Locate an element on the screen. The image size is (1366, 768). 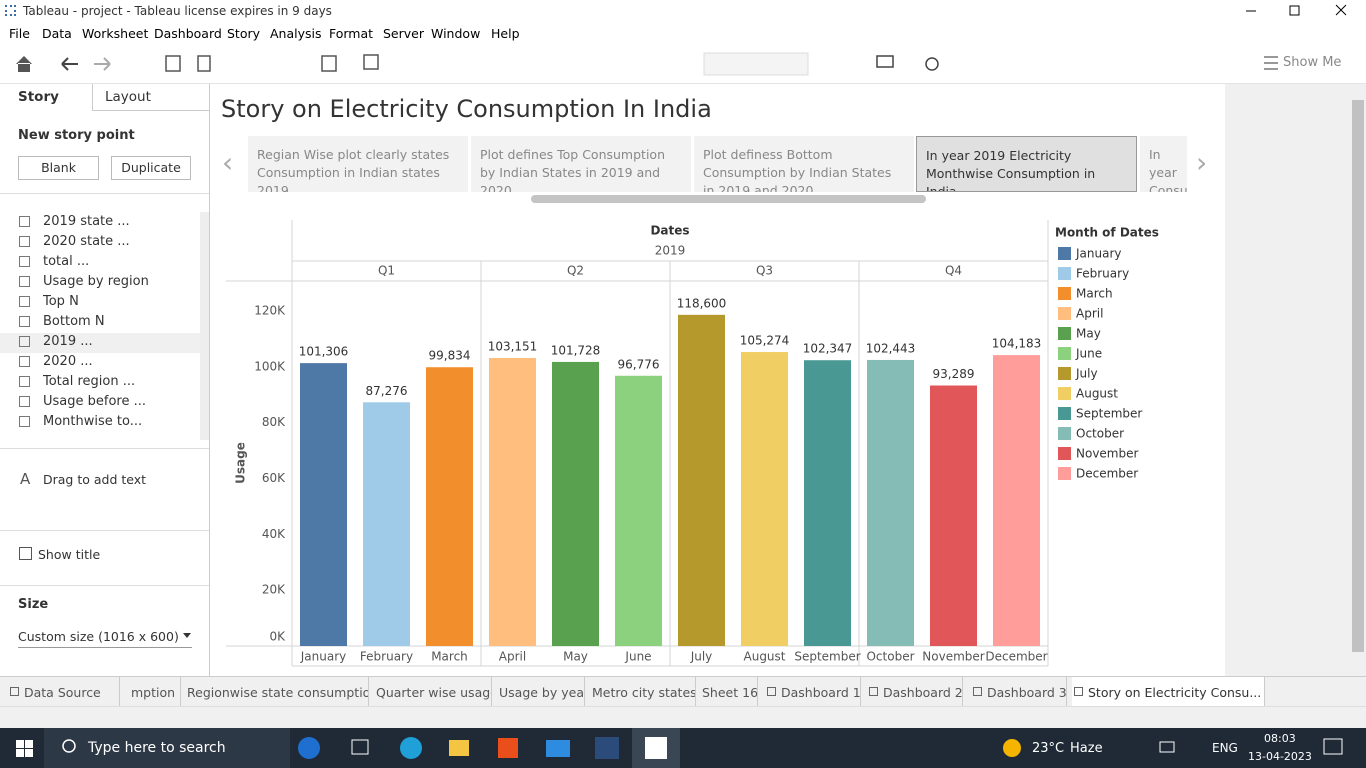
bing-icon is located at coordinates (309, 748).